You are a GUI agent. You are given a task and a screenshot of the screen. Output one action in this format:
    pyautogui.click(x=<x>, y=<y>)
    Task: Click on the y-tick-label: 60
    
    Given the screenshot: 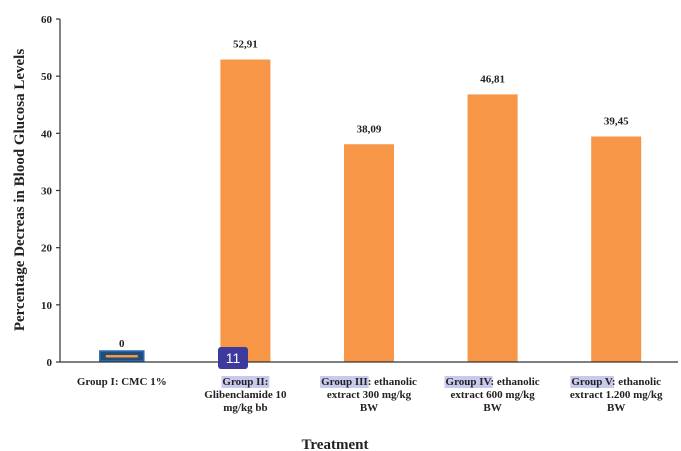 What is the action you would take?
    pyautogui.click(x=47, y=20)
    